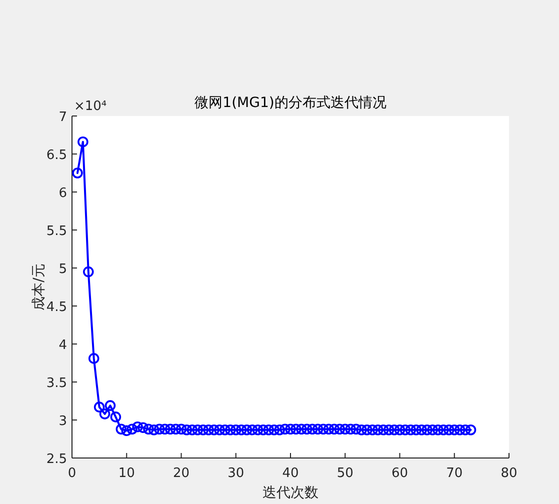 This screenshot has height=504, width=559. Describe the element at coordinates (62, 193) in the screenshot. I see `y-tick-label: 6` at that location.